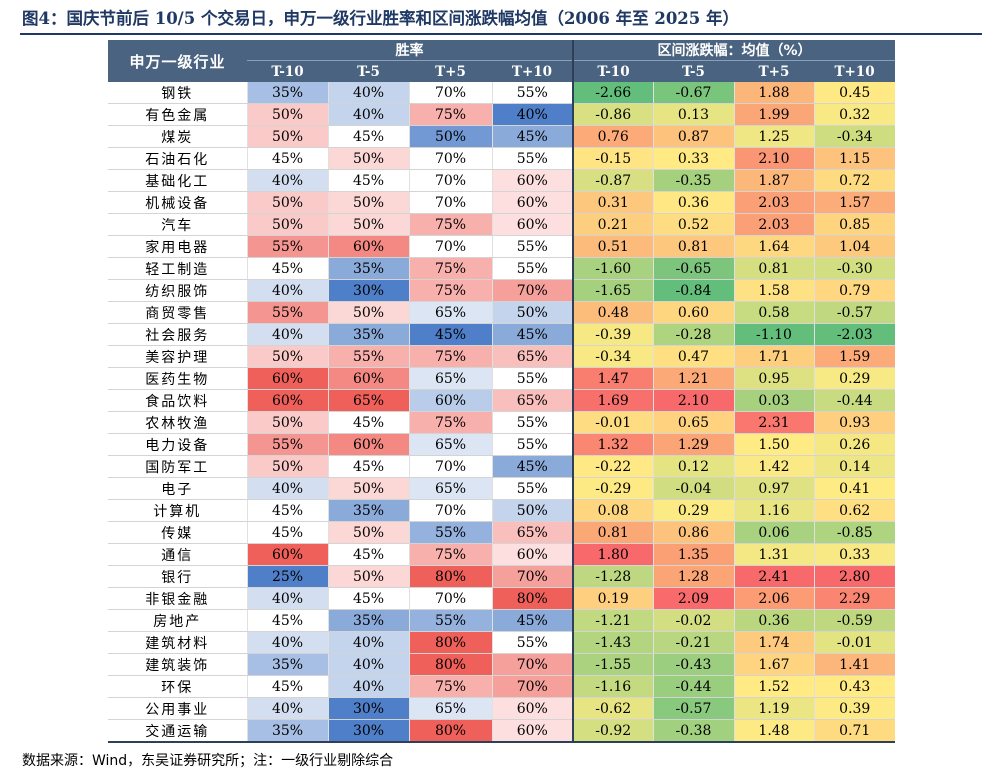 Image resolution: width=997 pixels, height=781 pixels. What do you see at coordinates (450, 71) in the screenshot?
I see `win-rate-period-header: T+5` at bounding box center [450, 71].